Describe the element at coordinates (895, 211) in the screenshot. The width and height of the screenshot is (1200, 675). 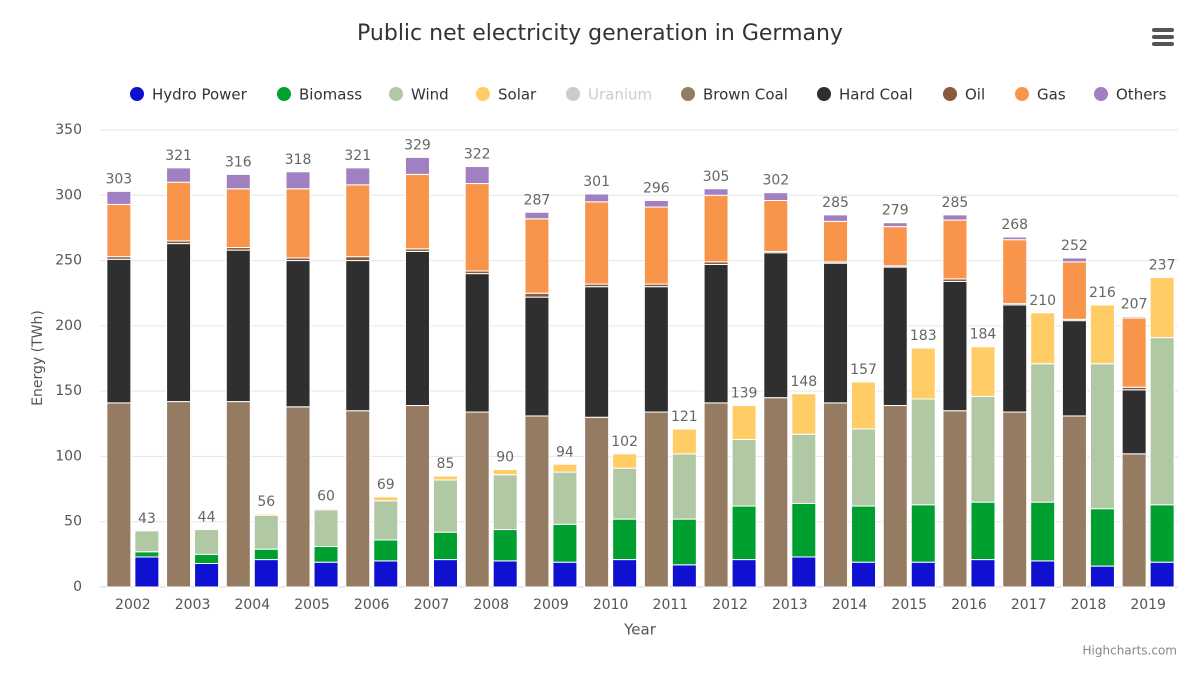
I see `stack-total-label: 279` at that location.